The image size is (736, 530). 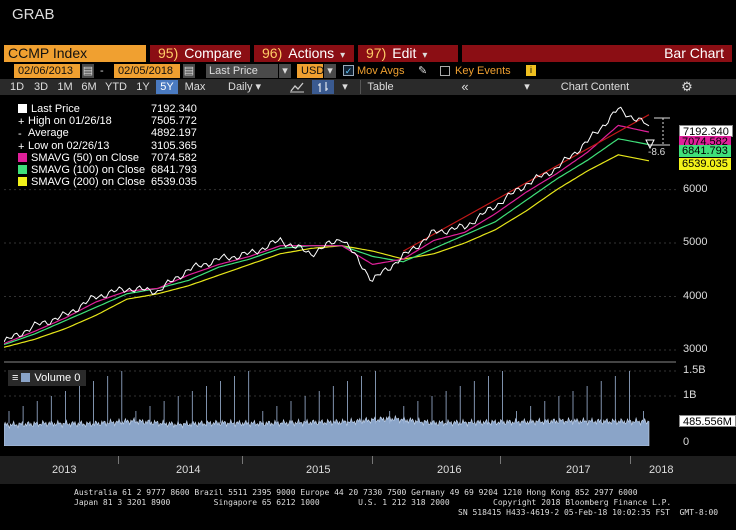 What do you see at coordinates (213, 53) in the screenshot?
I see `compare-label: Compare` at bounding box center [213, 53].